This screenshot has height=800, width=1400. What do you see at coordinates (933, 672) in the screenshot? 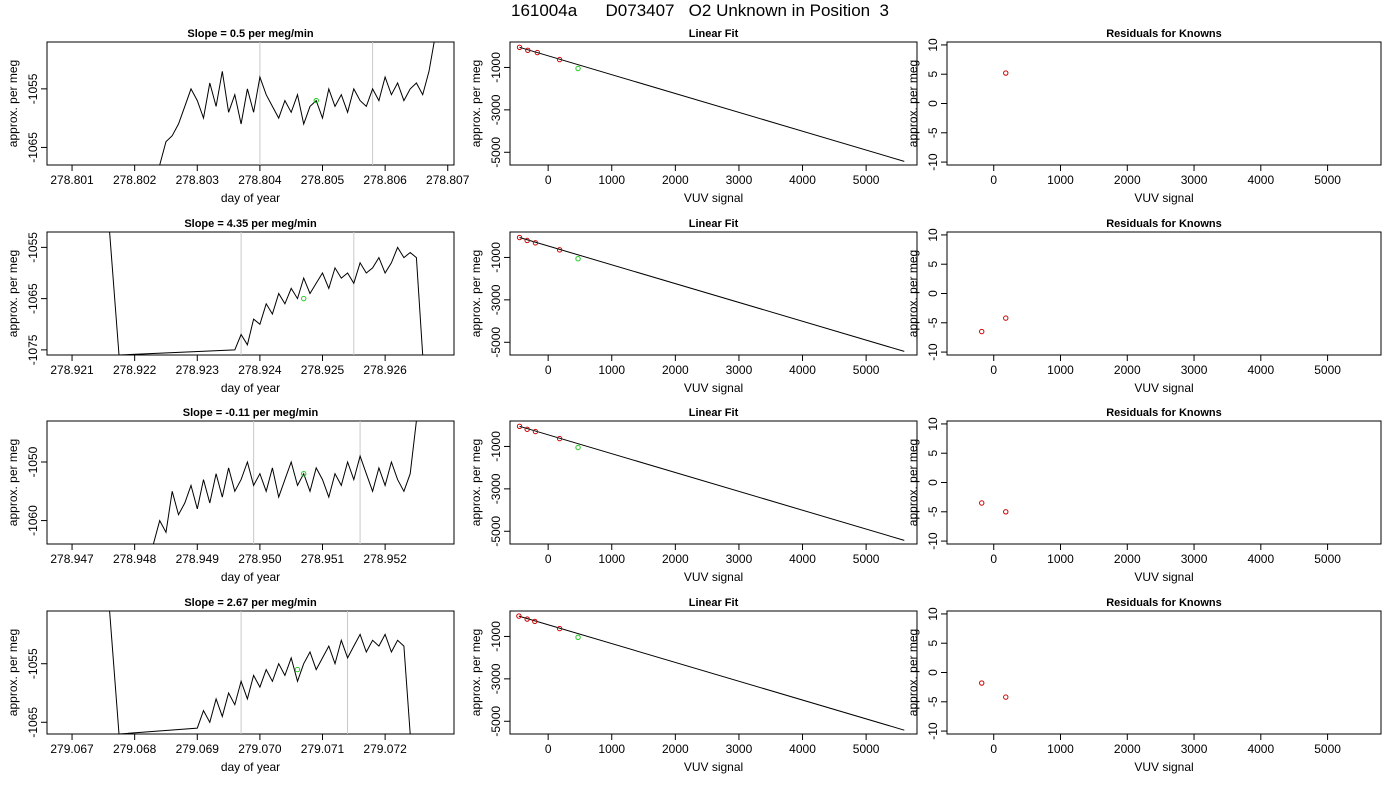
I see `y-tick-label: 0` at bounding box center [933, 672].